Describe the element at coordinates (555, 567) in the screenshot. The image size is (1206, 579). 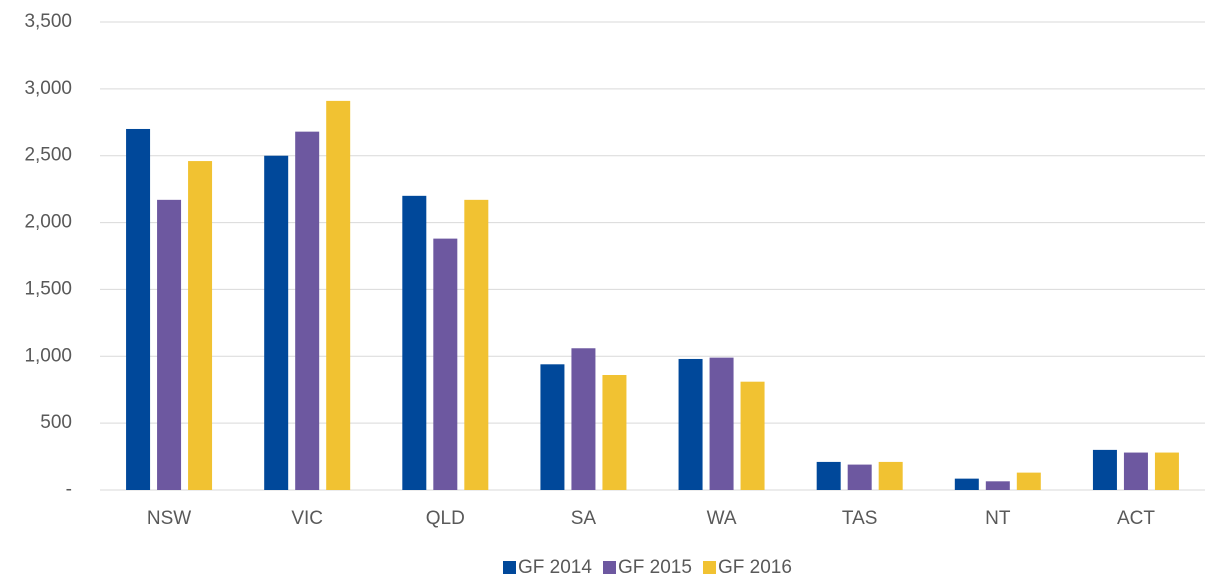
I see `legend-label: GF 2014` at that location.